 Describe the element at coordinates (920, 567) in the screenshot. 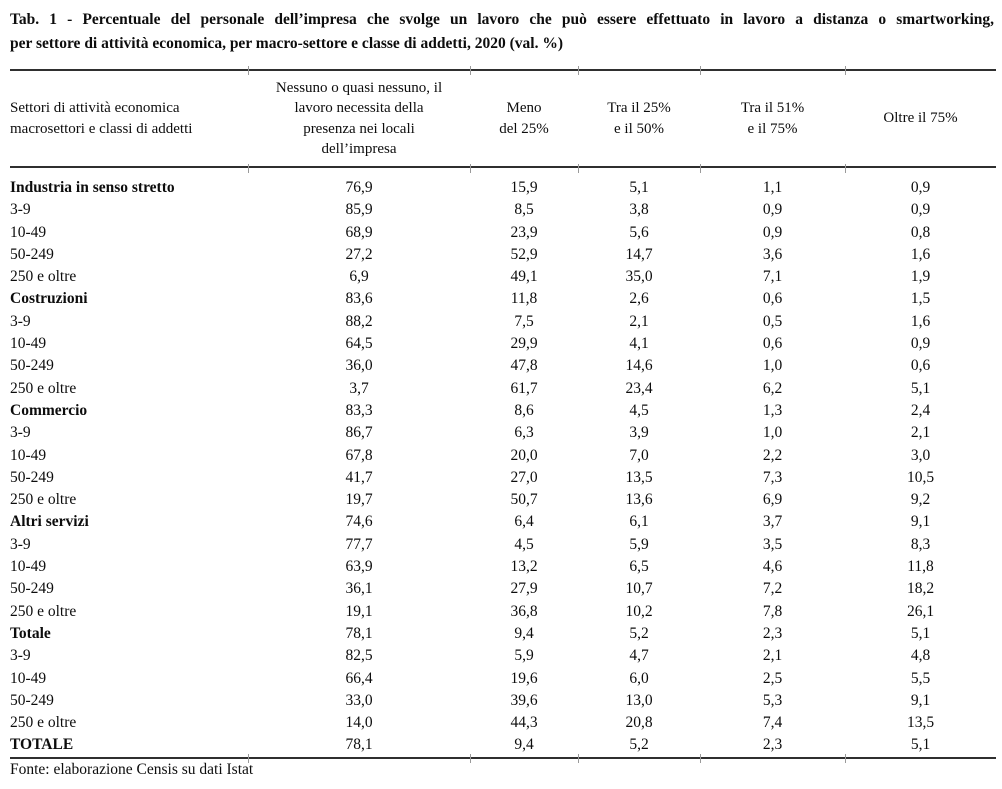

I see `cell-value: 11,8` at that location.